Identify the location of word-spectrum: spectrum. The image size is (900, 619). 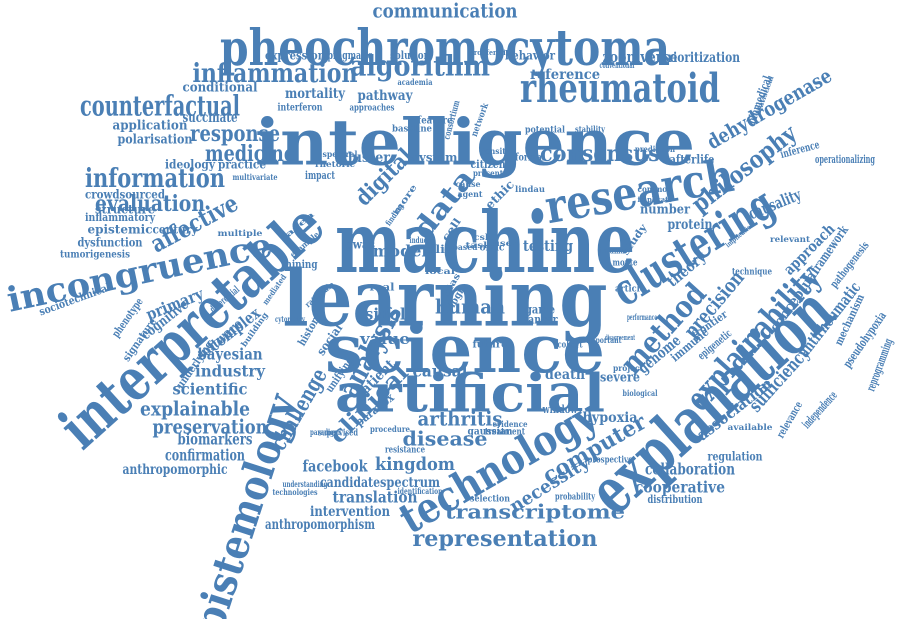
(410, 483).